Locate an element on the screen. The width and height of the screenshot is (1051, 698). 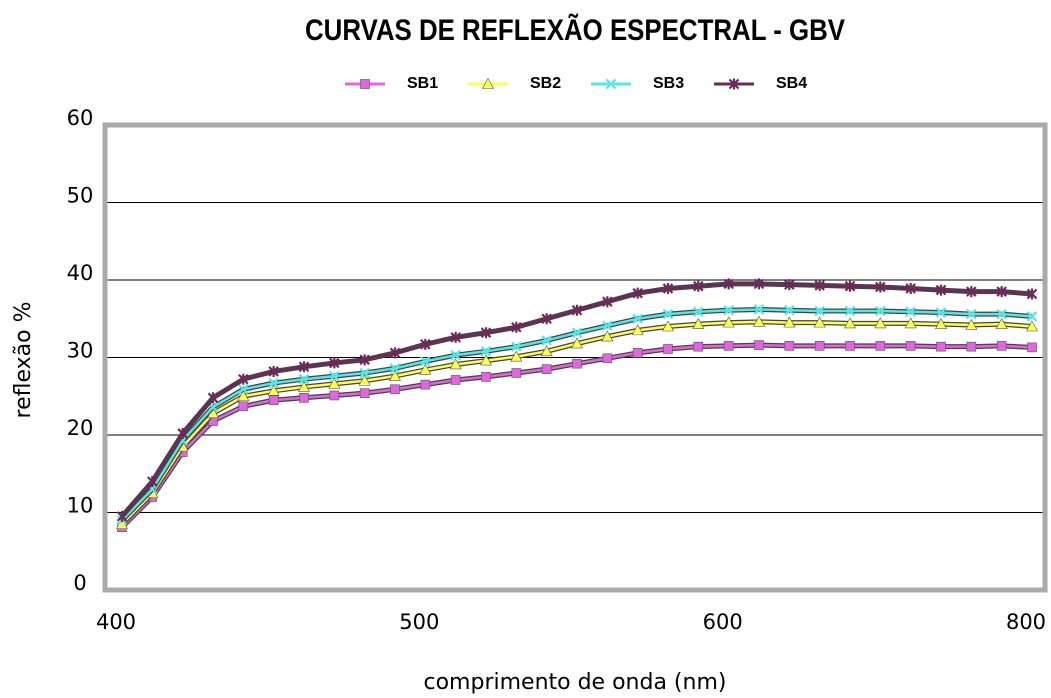
legend-label: SB1 is located at coordinates (422, 83).